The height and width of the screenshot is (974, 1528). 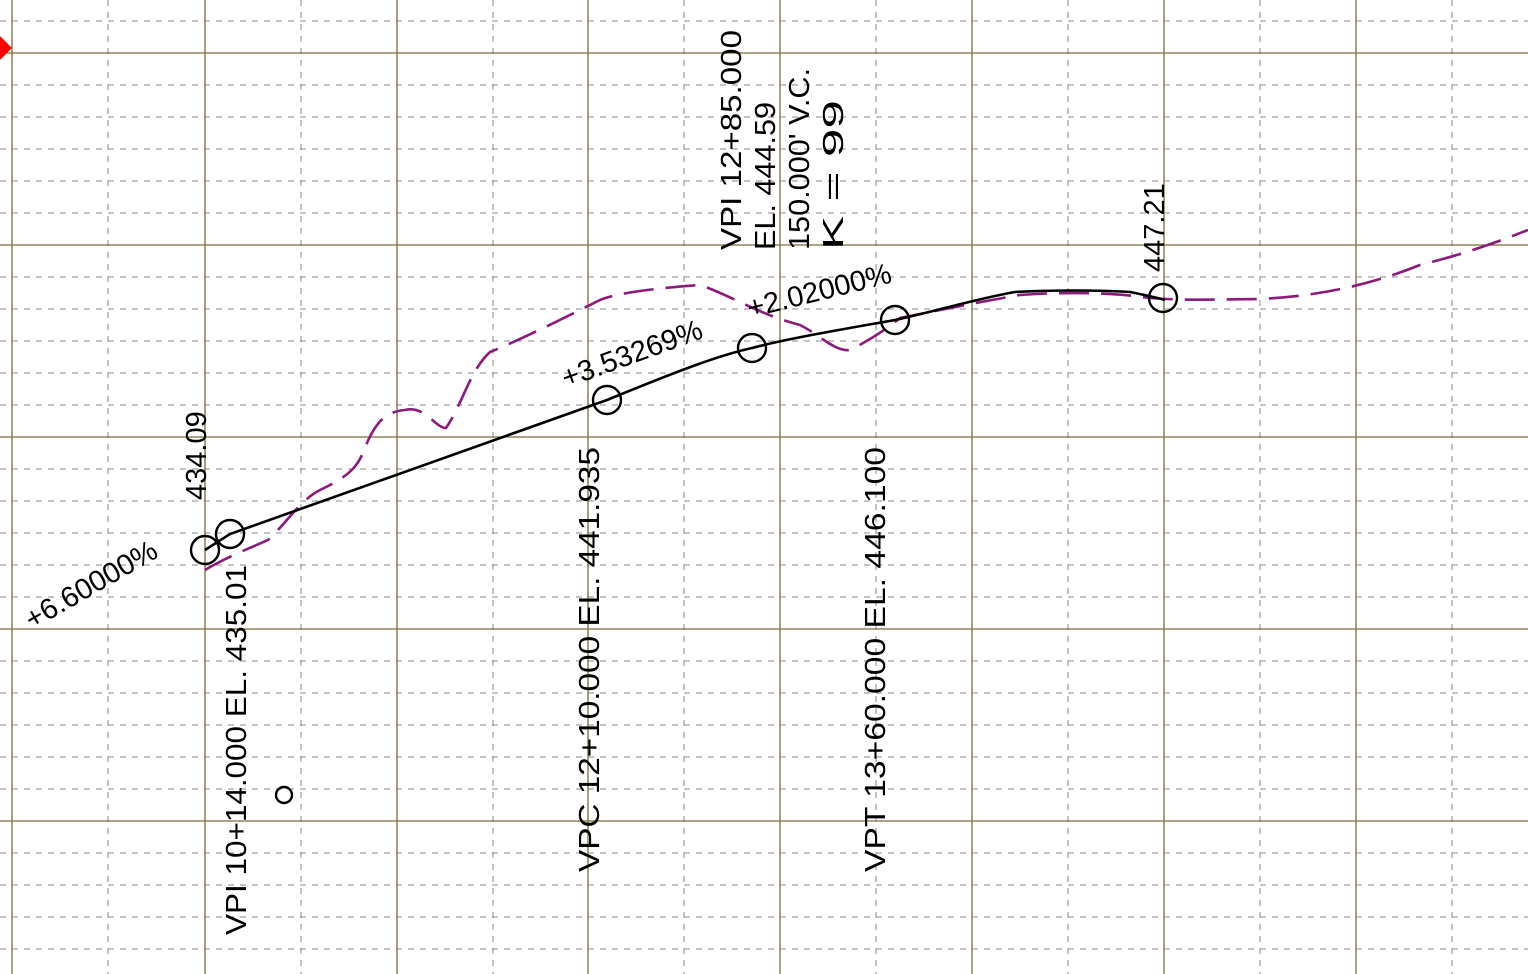 What do you see at coordinates (590, 659) in the screenshot?
I see `vpc-label: VPC 12+10.000 EL. 441.935` at bounding box center [590, 659].